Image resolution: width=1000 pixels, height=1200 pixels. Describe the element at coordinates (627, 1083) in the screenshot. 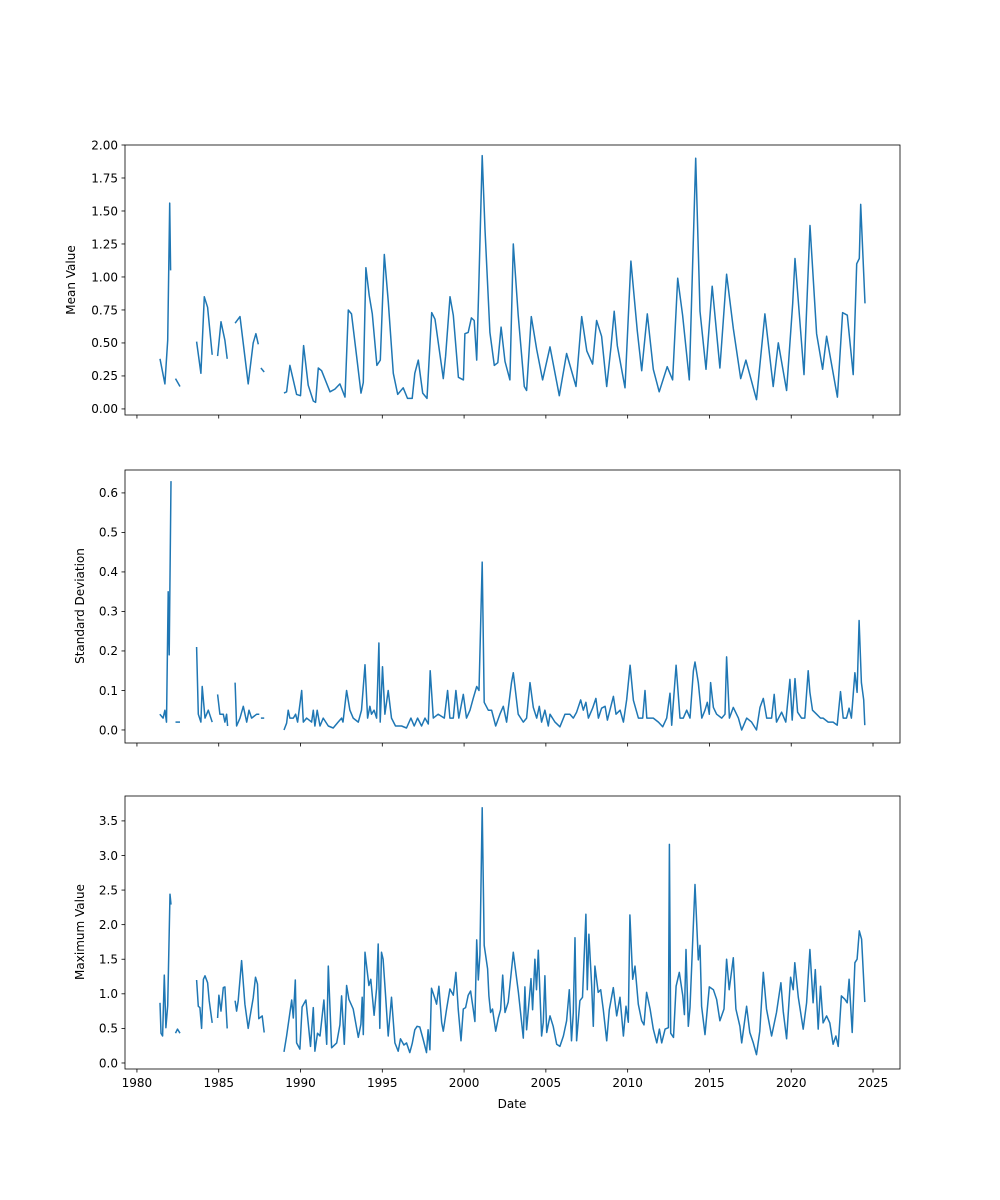

I see `x-tick-label: 2010` at that location.